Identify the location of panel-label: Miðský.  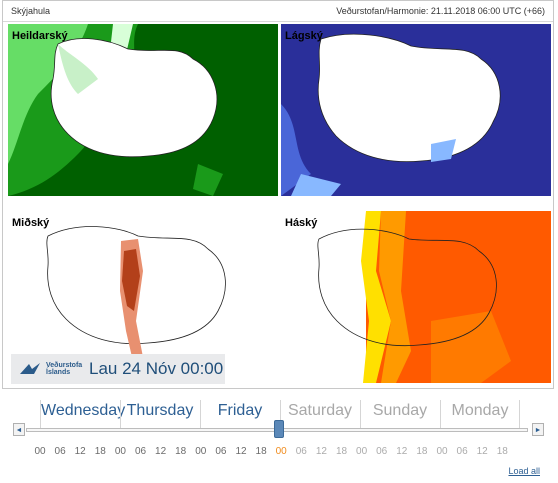
(31, 223).